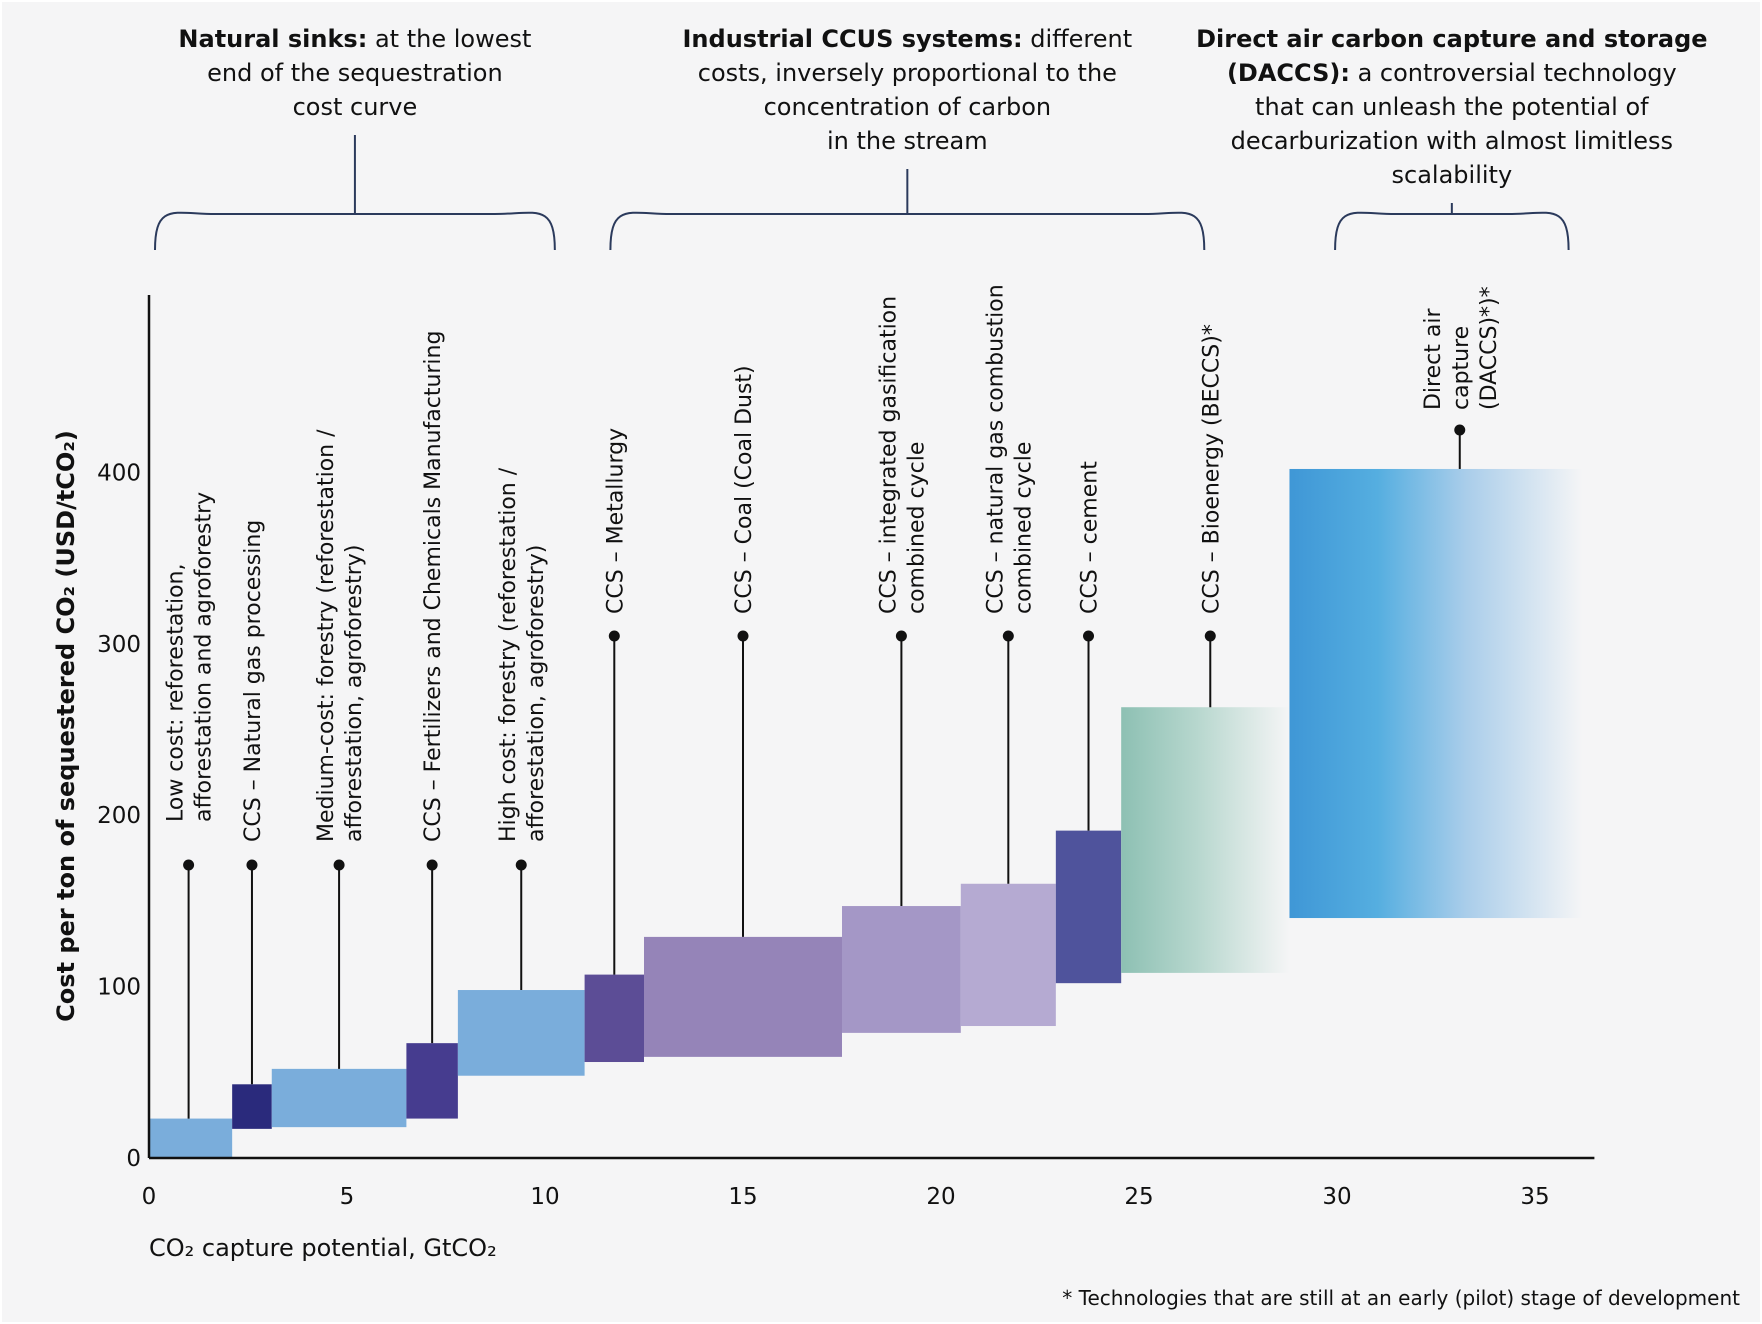 This screenshot has width=1762, height=1324. I want to click on y-tick-label: 300, so click(119, 645).